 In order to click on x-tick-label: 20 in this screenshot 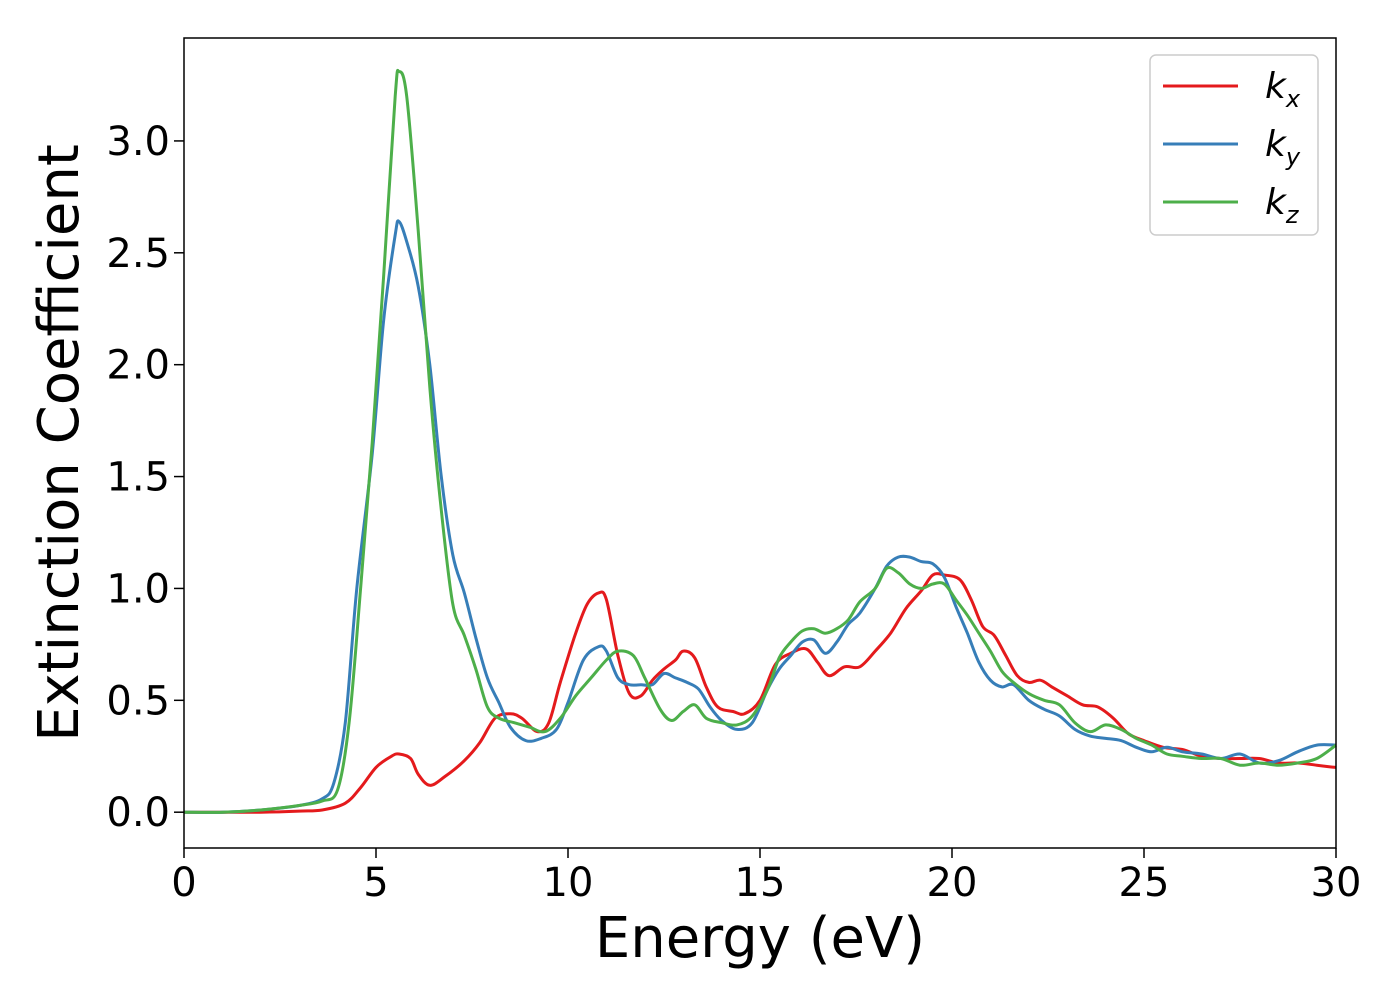, I will do `click(952, 883)`.